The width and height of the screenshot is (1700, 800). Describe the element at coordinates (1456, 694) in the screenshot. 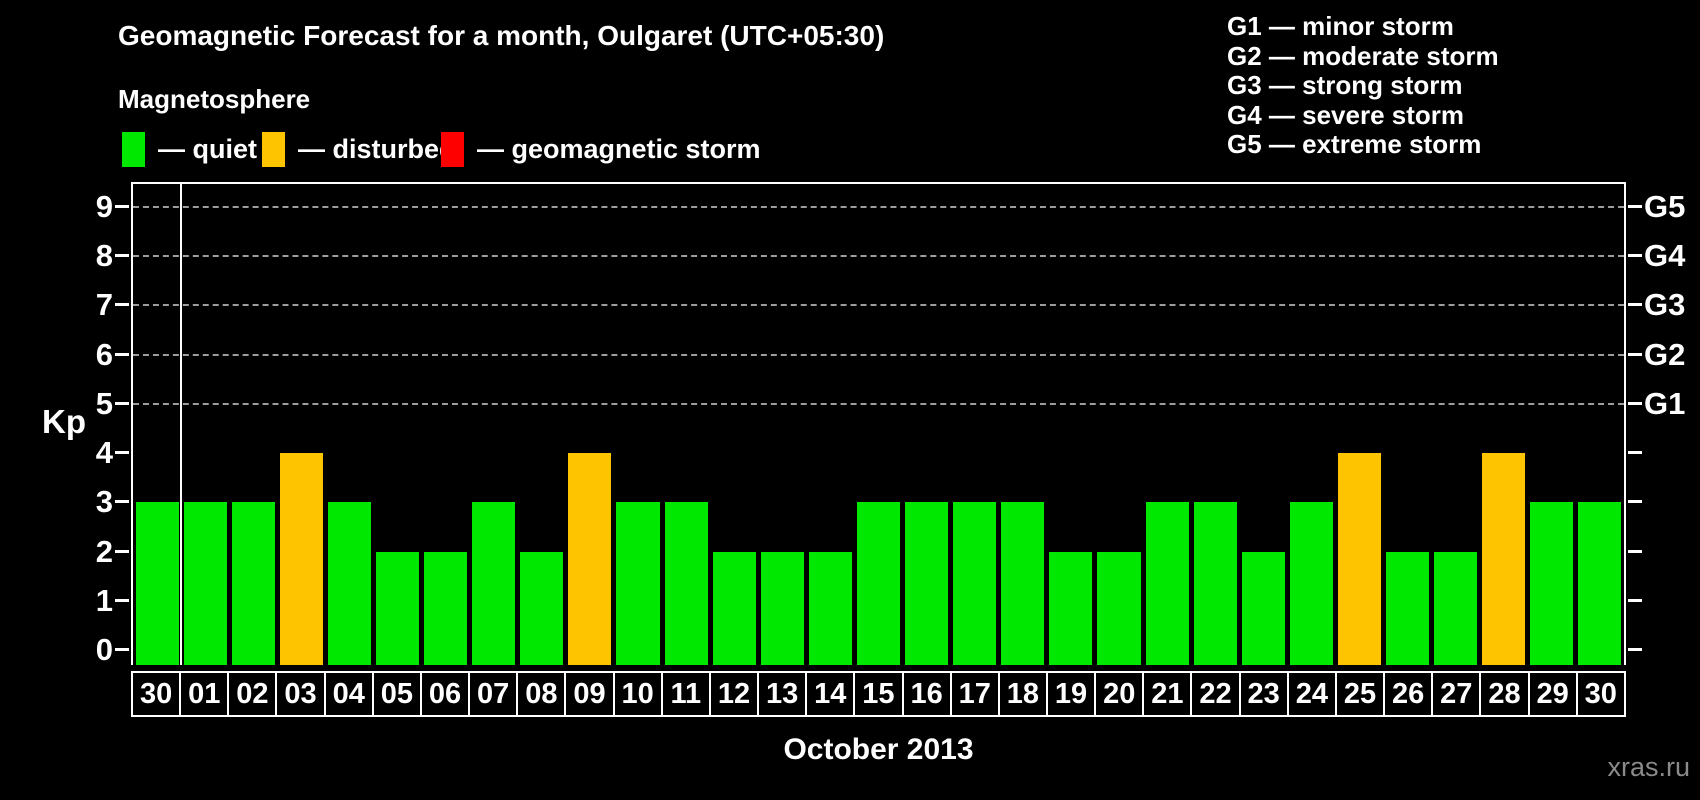

I see `day-label-27: 27` at that location.